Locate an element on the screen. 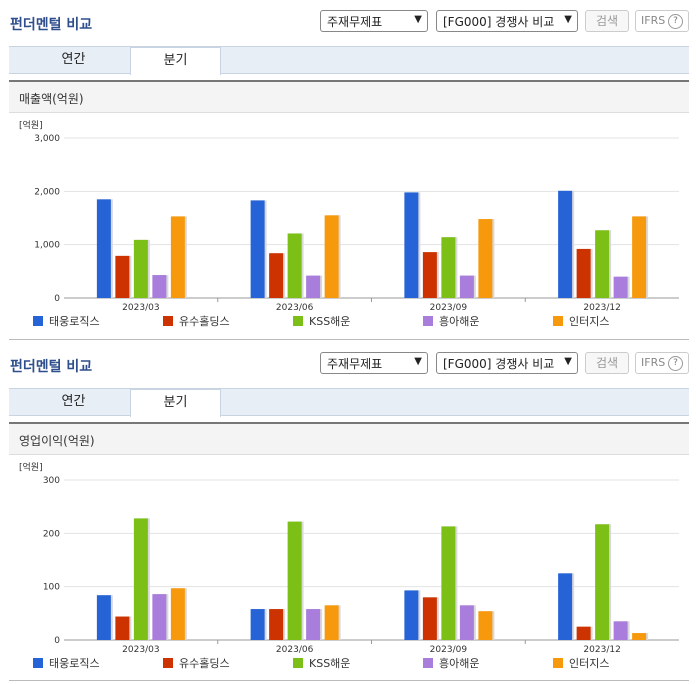 This screenshot has width=696, height=684. period-tabs: 연간 분기 is located at coordinates (349, 60).